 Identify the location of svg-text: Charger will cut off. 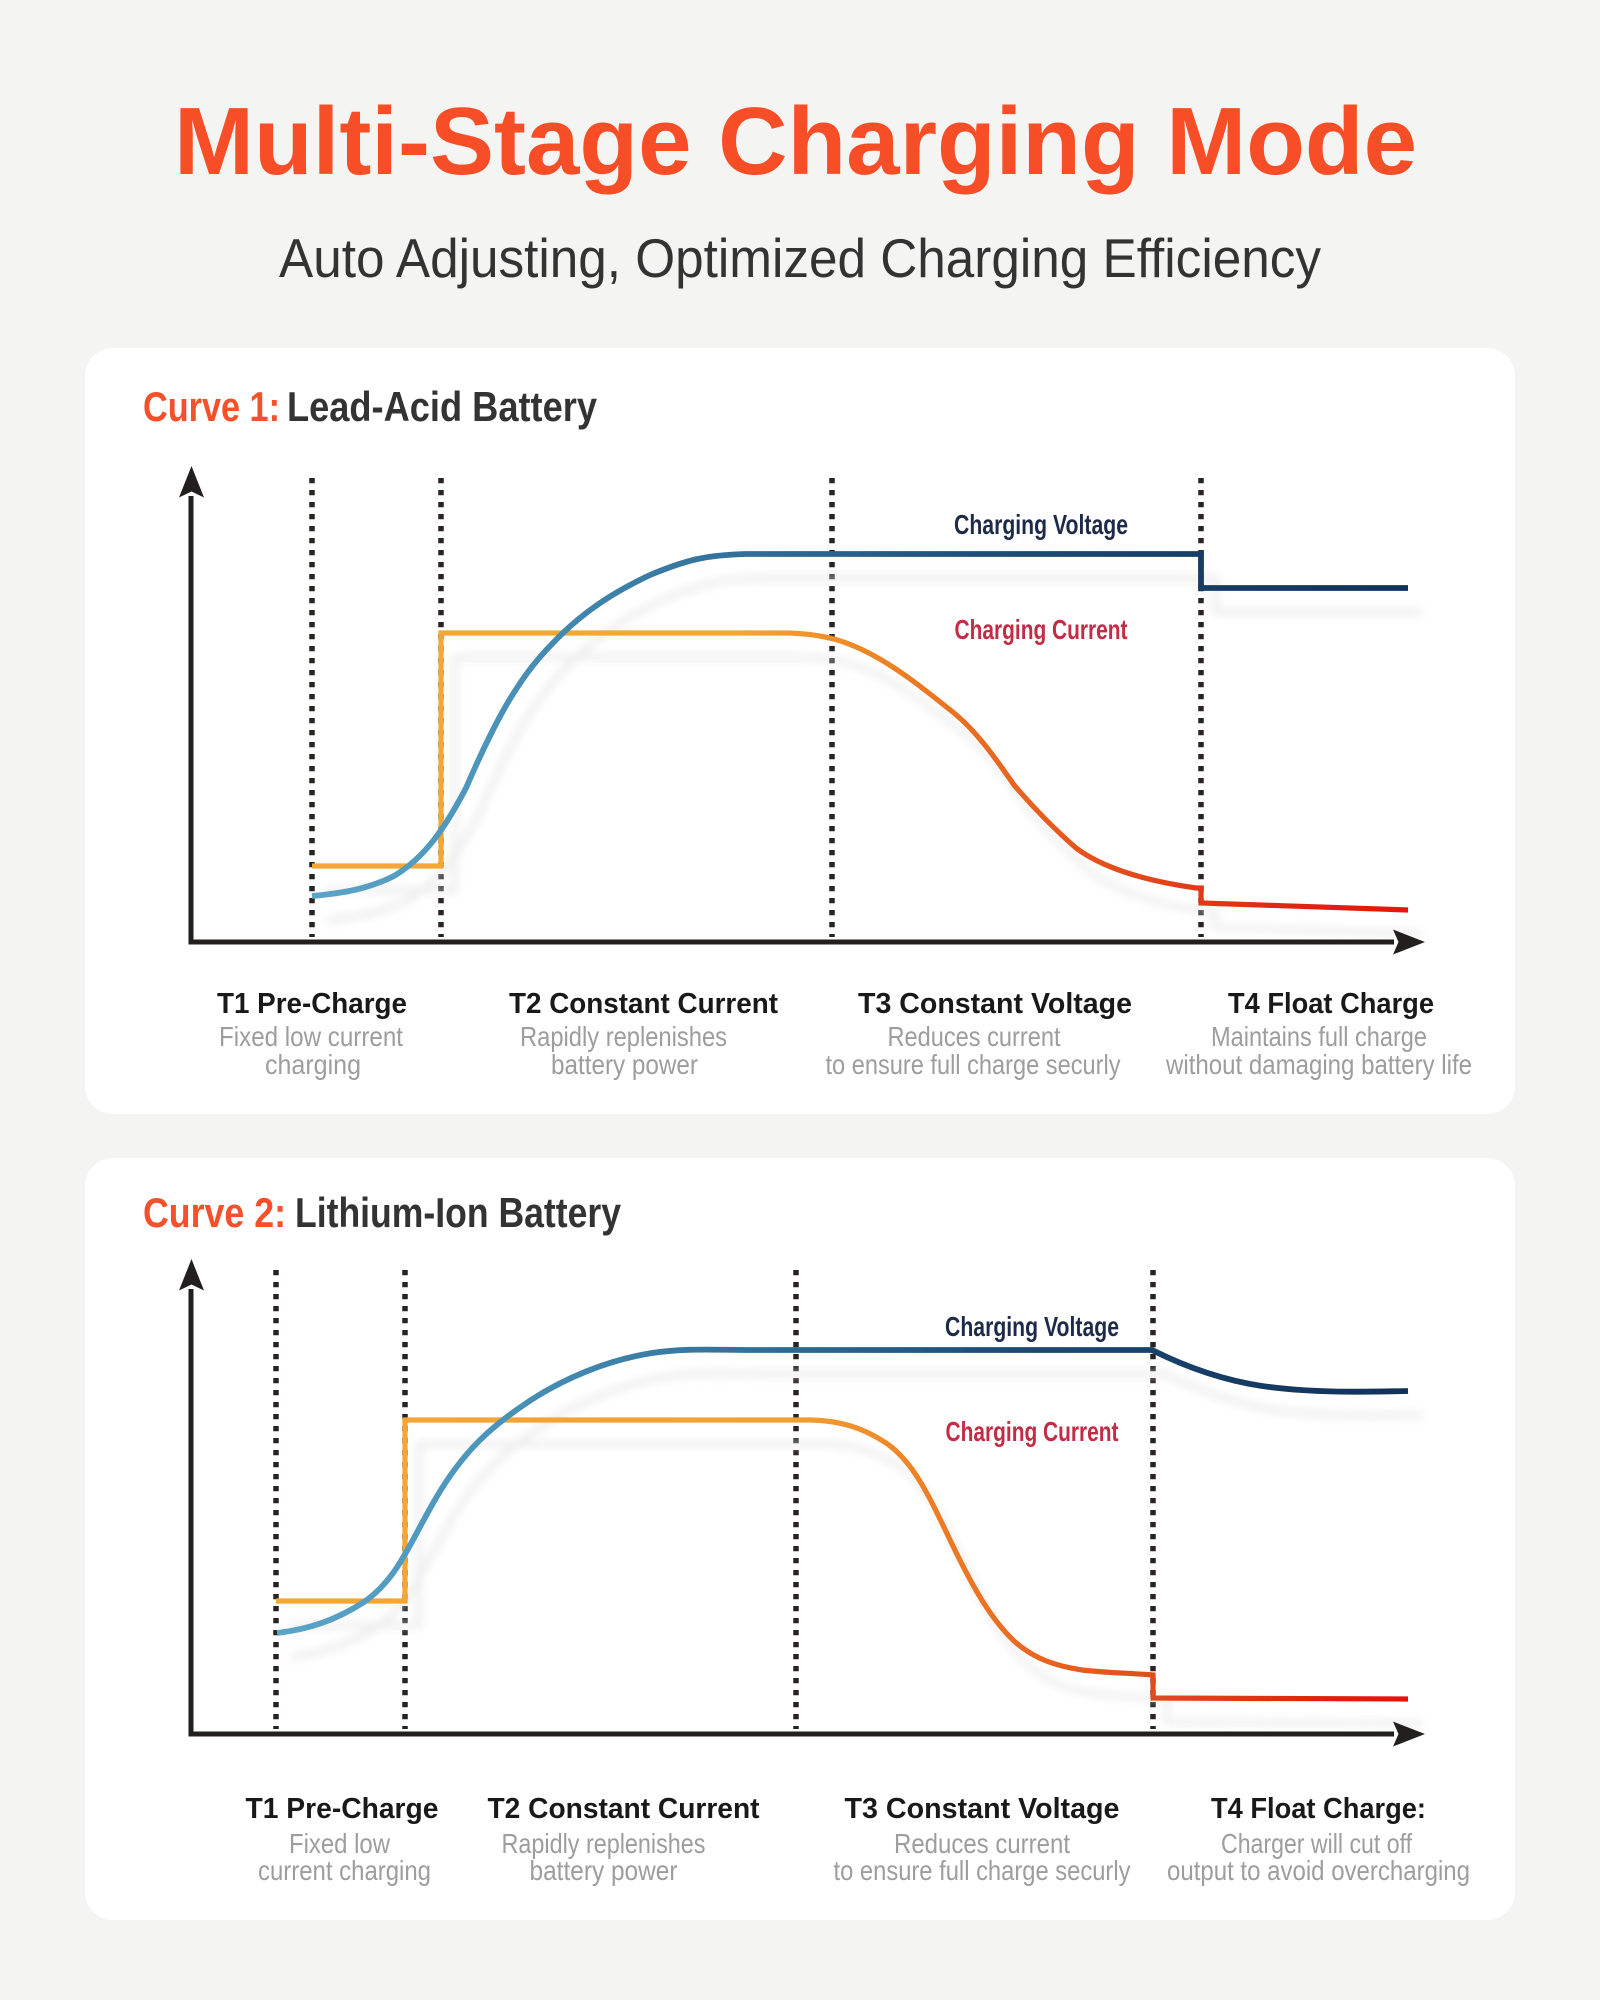
(1316, 1843).